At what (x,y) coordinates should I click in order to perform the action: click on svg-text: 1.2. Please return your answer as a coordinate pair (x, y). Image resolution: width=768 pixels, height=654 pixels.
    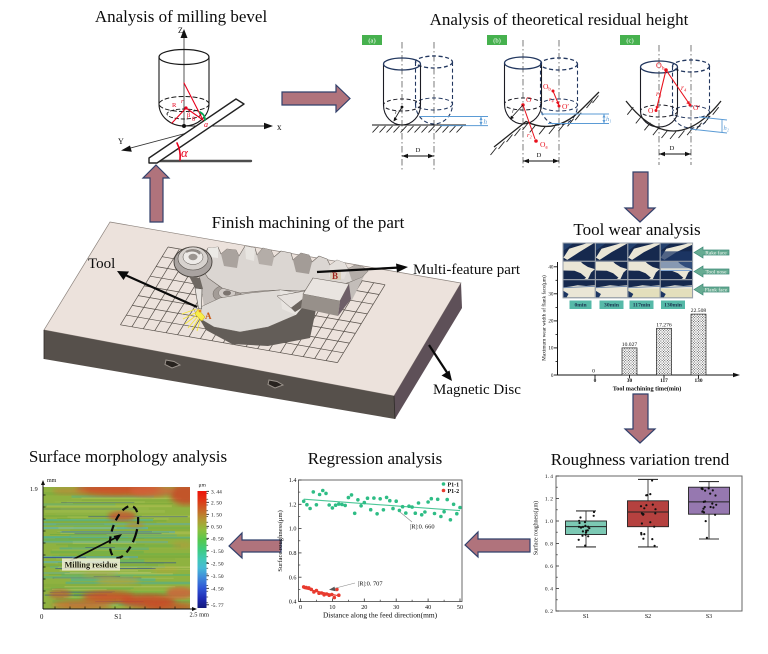
    Looking at the image, I should click on (293, 504).